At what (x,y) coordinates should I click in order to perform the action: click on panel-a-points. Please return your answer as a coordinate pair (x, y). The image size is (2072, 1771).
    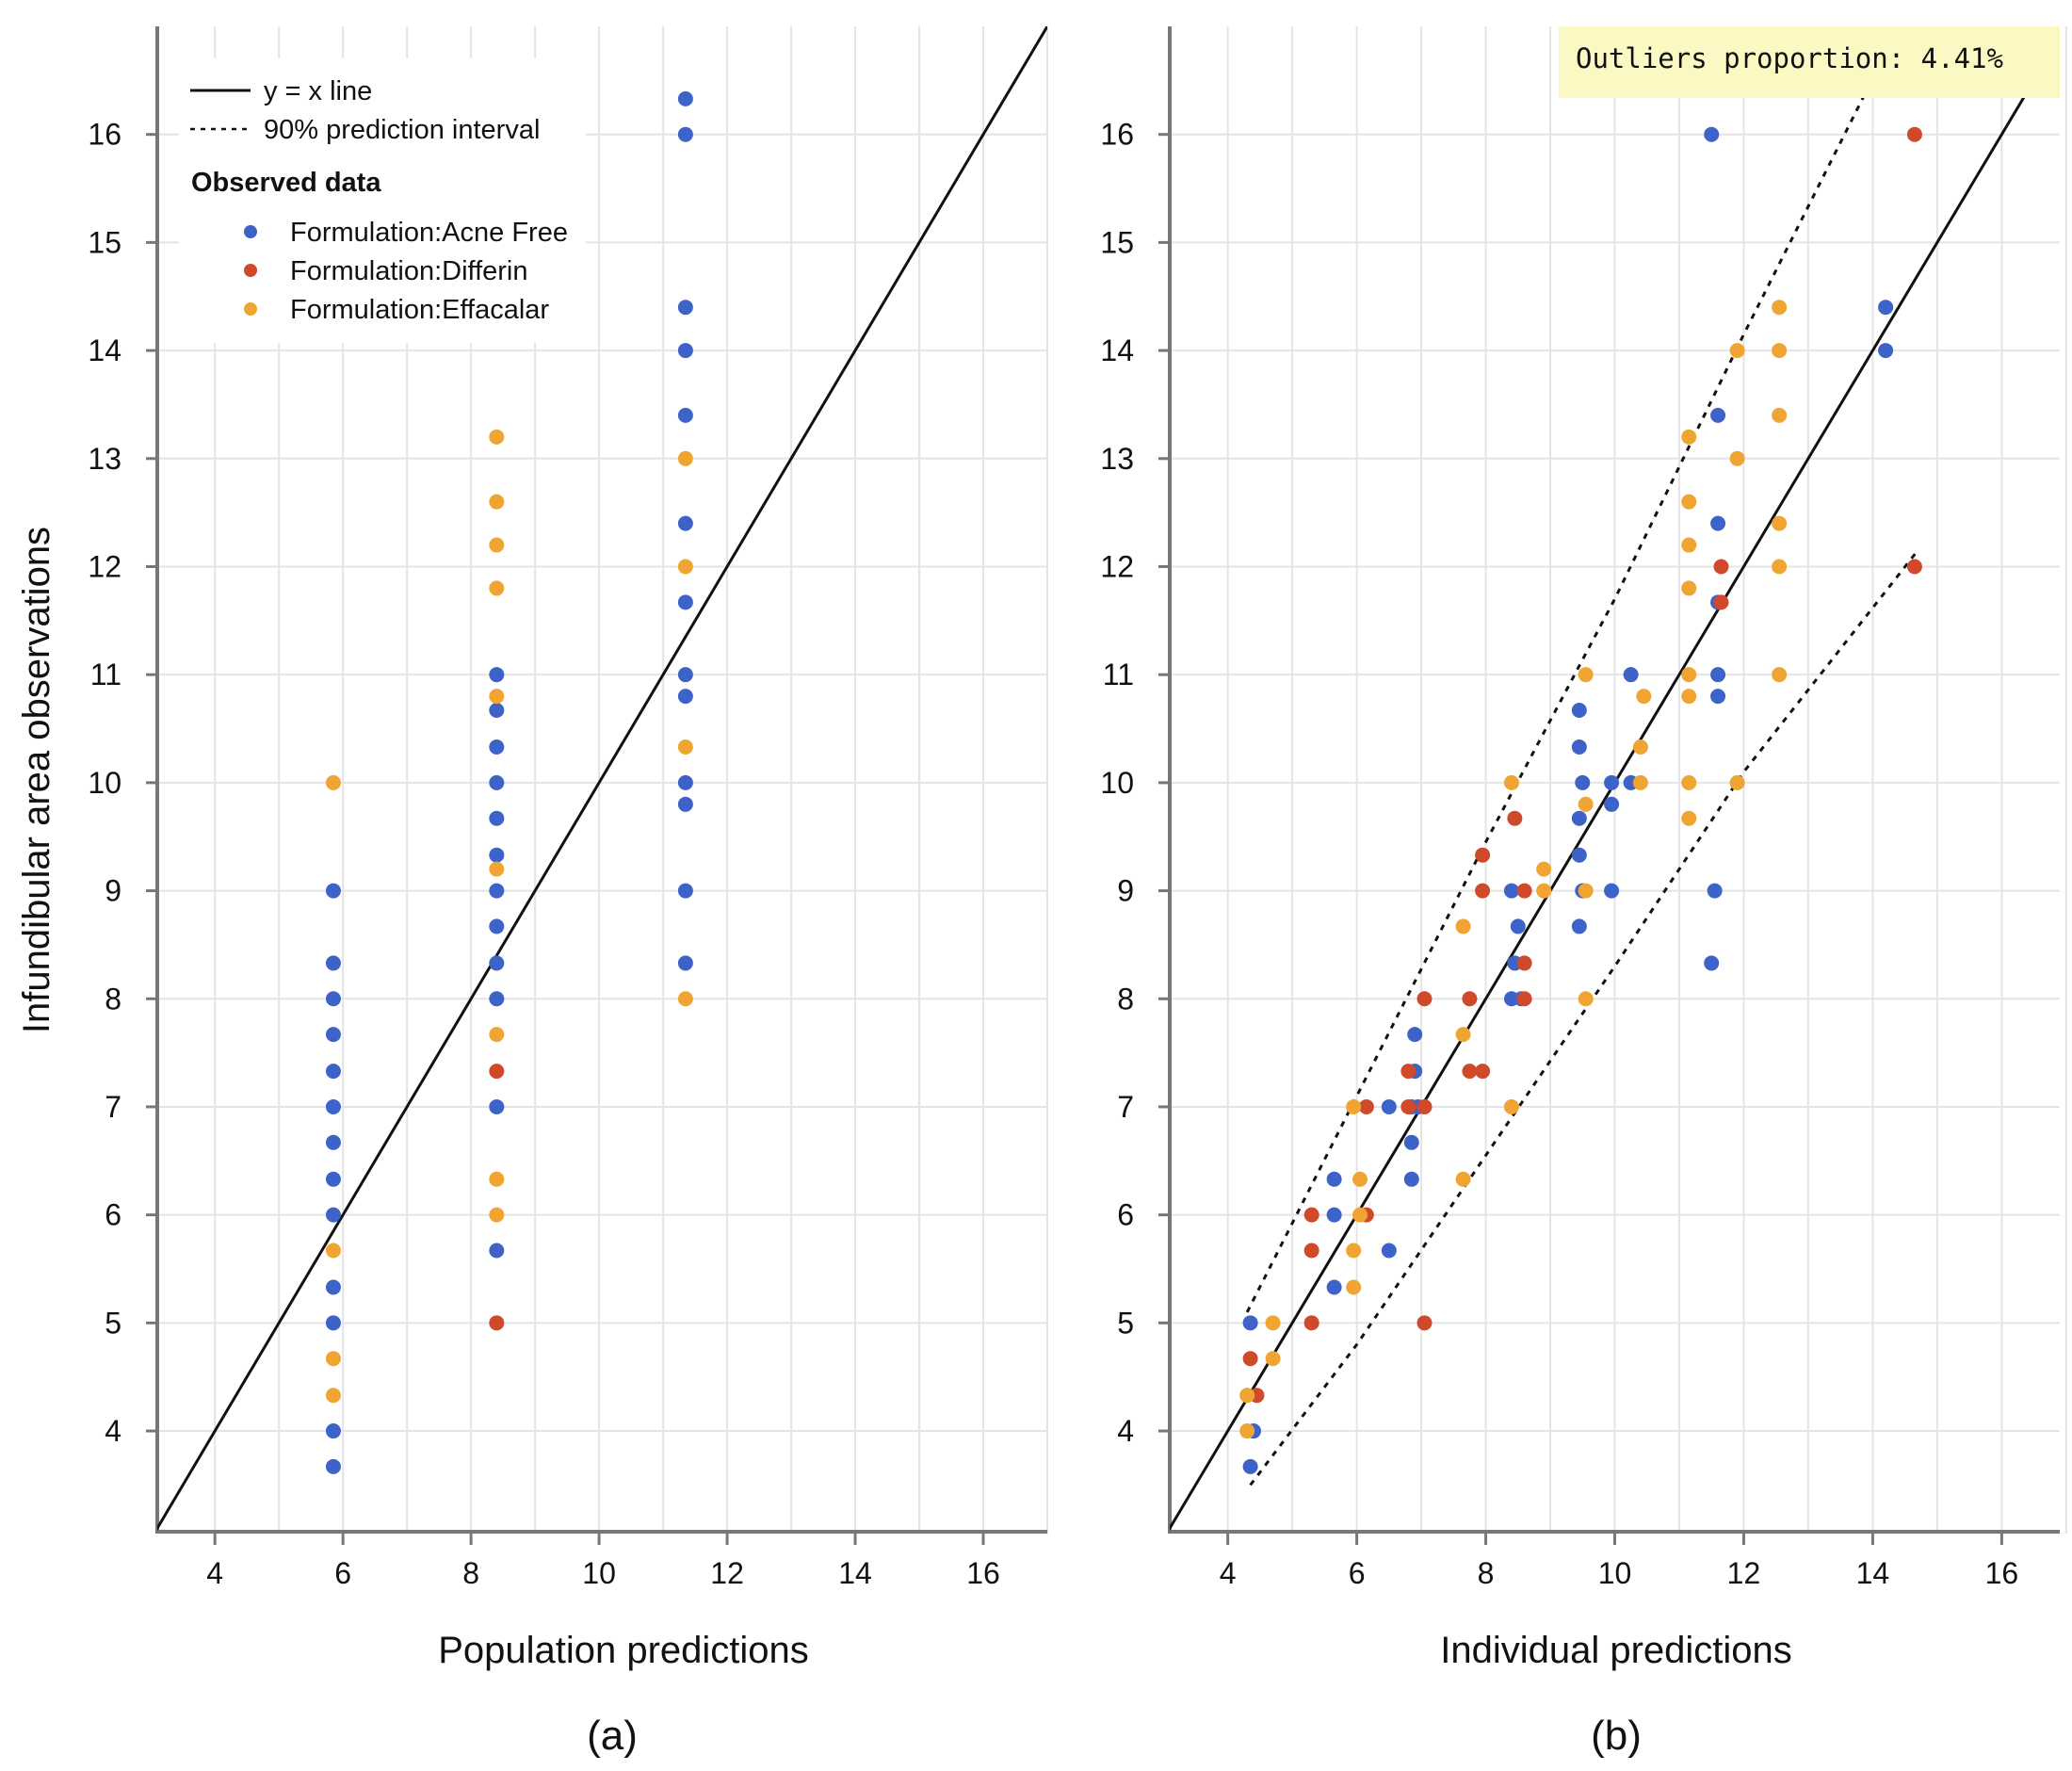
    Looking at the image, I should click on (509, 782).